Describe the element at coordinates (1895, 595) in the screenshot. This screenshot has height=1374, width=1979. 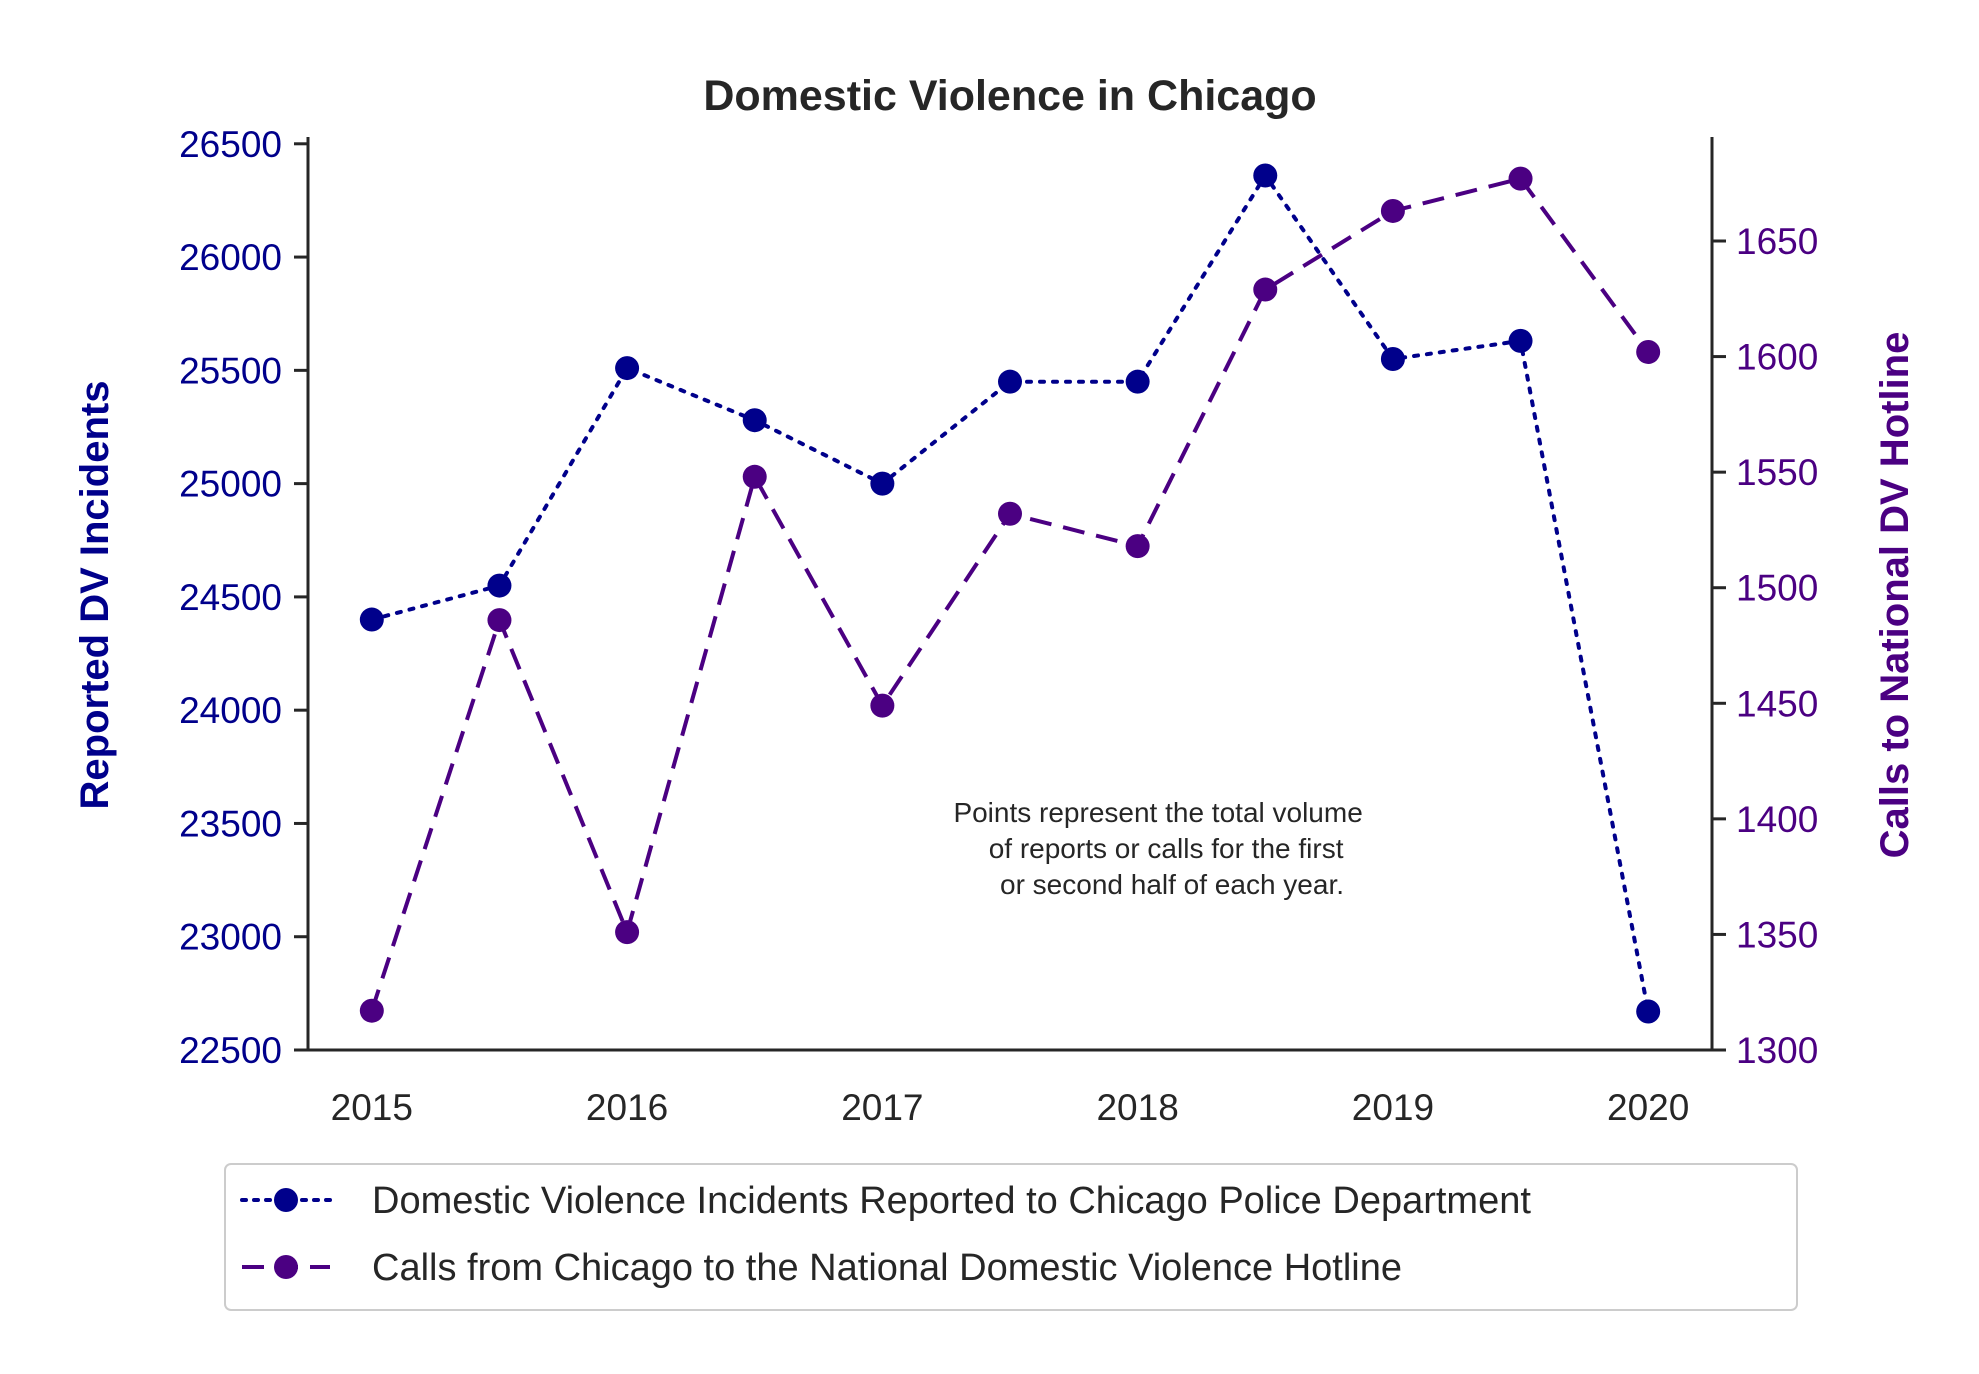
I see `right-axis-label: Calls to National DV Hotline` at that location.